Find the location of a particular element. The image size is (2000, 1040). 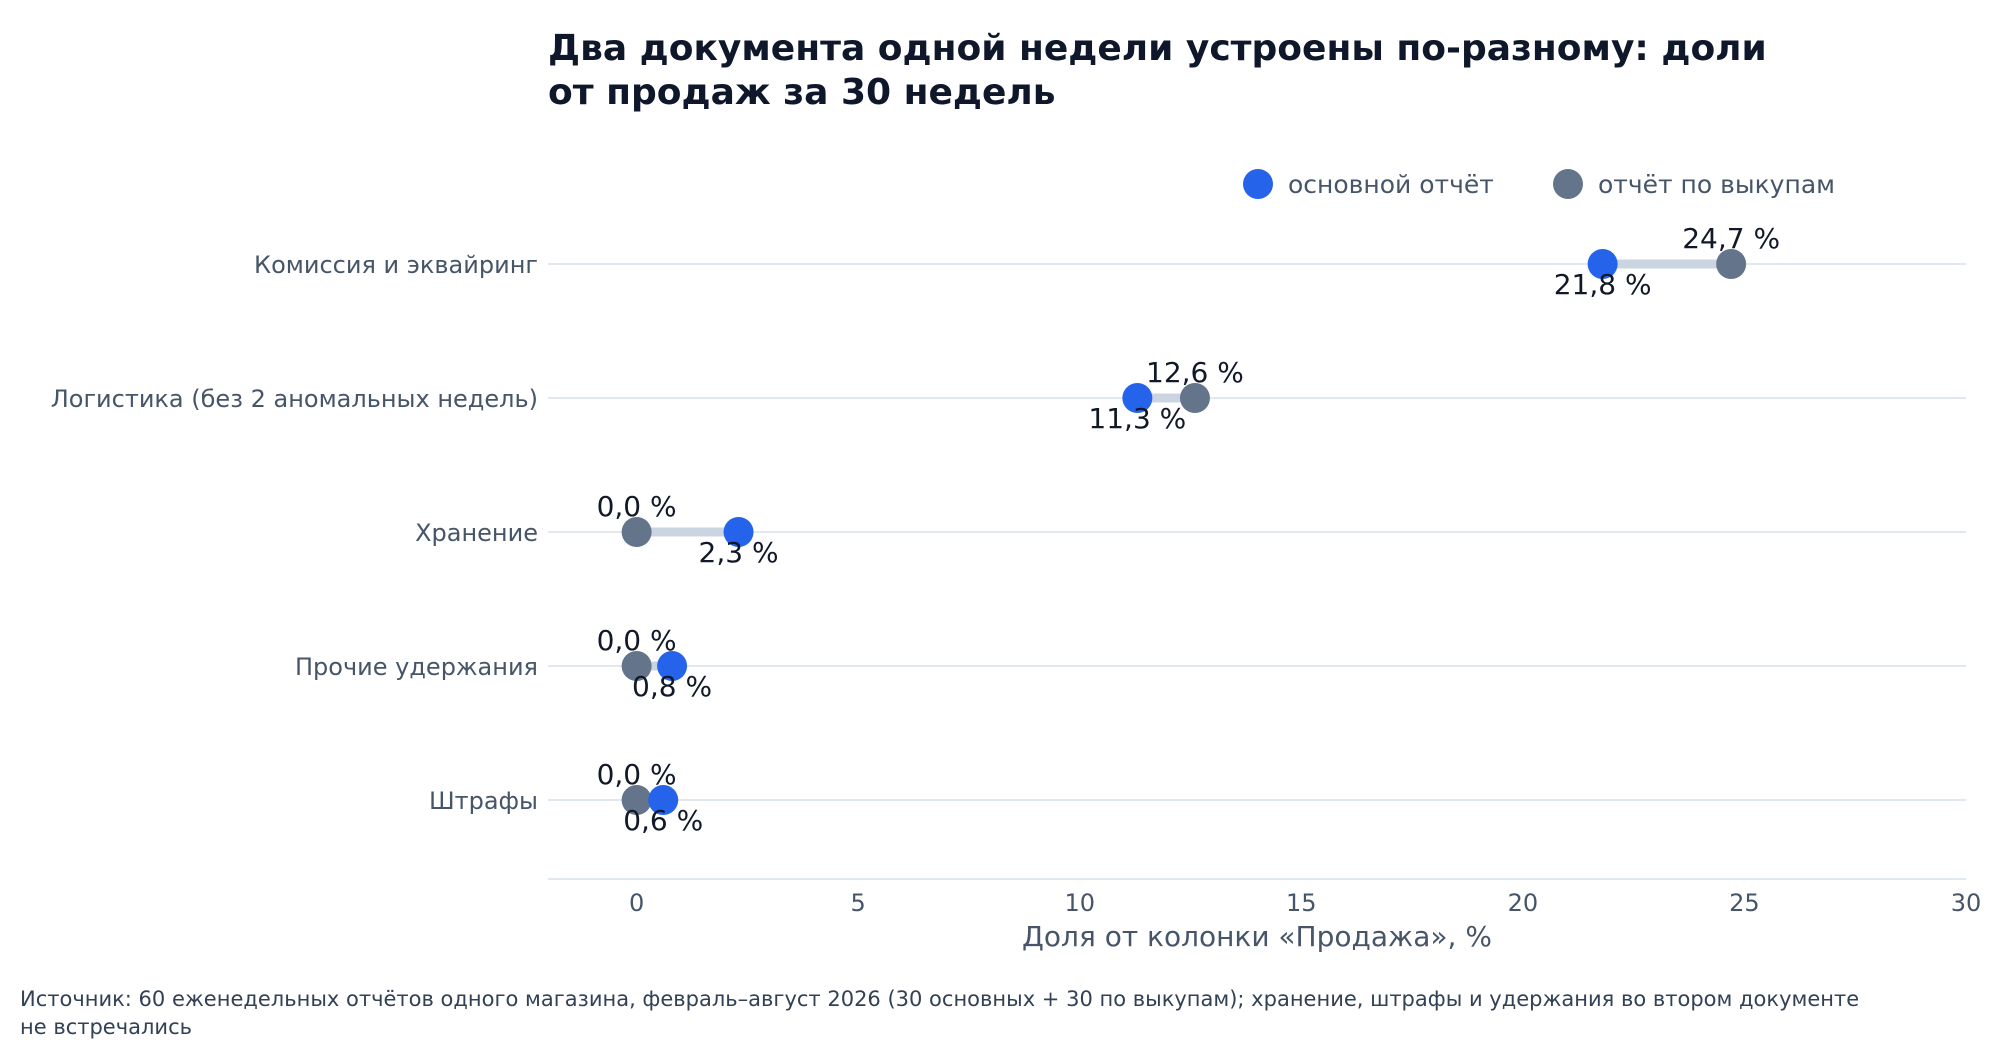

x-axis-label: Доля от колонки «Продажа», % is located at coordinates (1257, 936).